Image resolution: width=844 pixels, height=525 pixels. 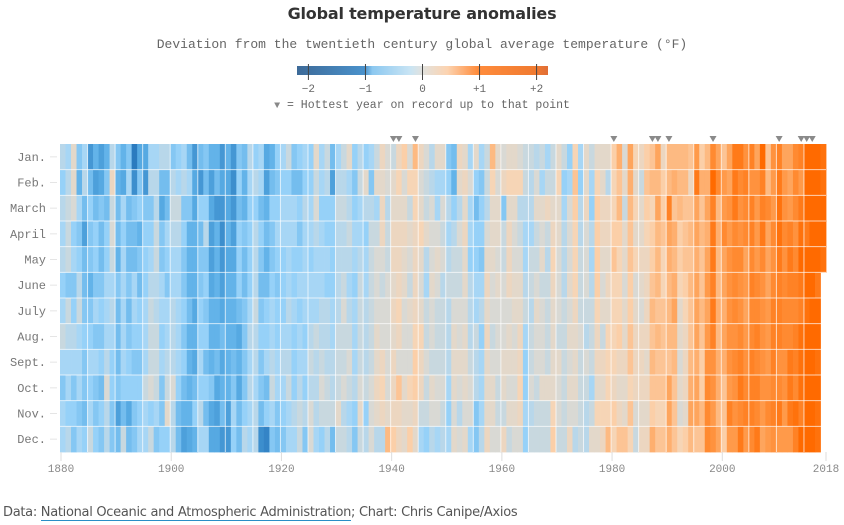 What do you see at coordinates (31, 312) in the screenshot?
I see `month-label: July` at bounding box center [31, 312].